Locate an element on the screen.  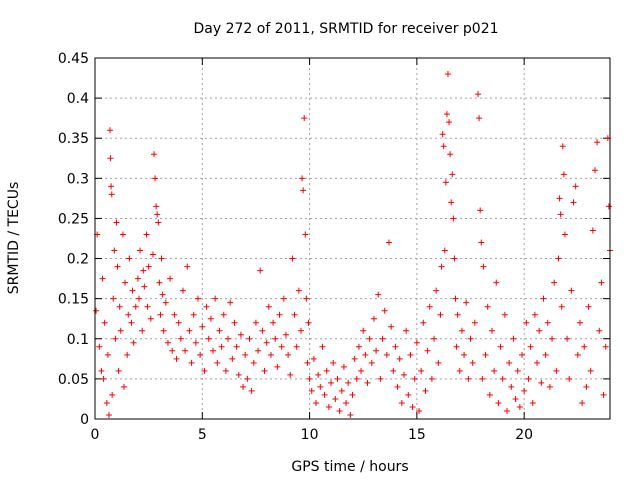
x-tick-label: 10 is located at coordinates (310, 435).